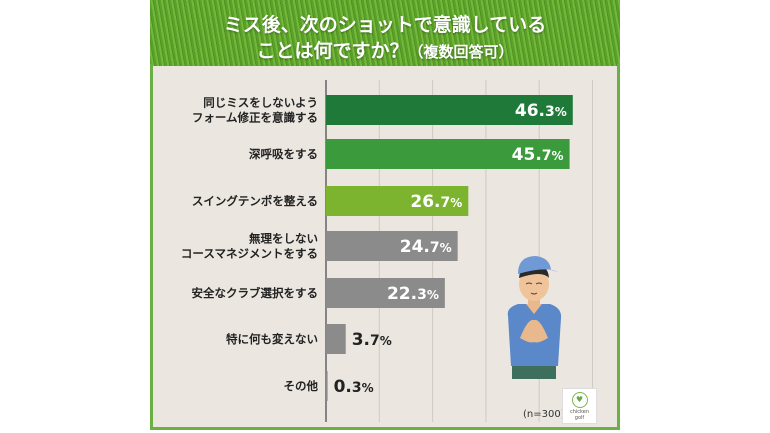 The height and width of the screenshot is (433, 770). I want to click on value-label: 24.7%, so click(426, 247).